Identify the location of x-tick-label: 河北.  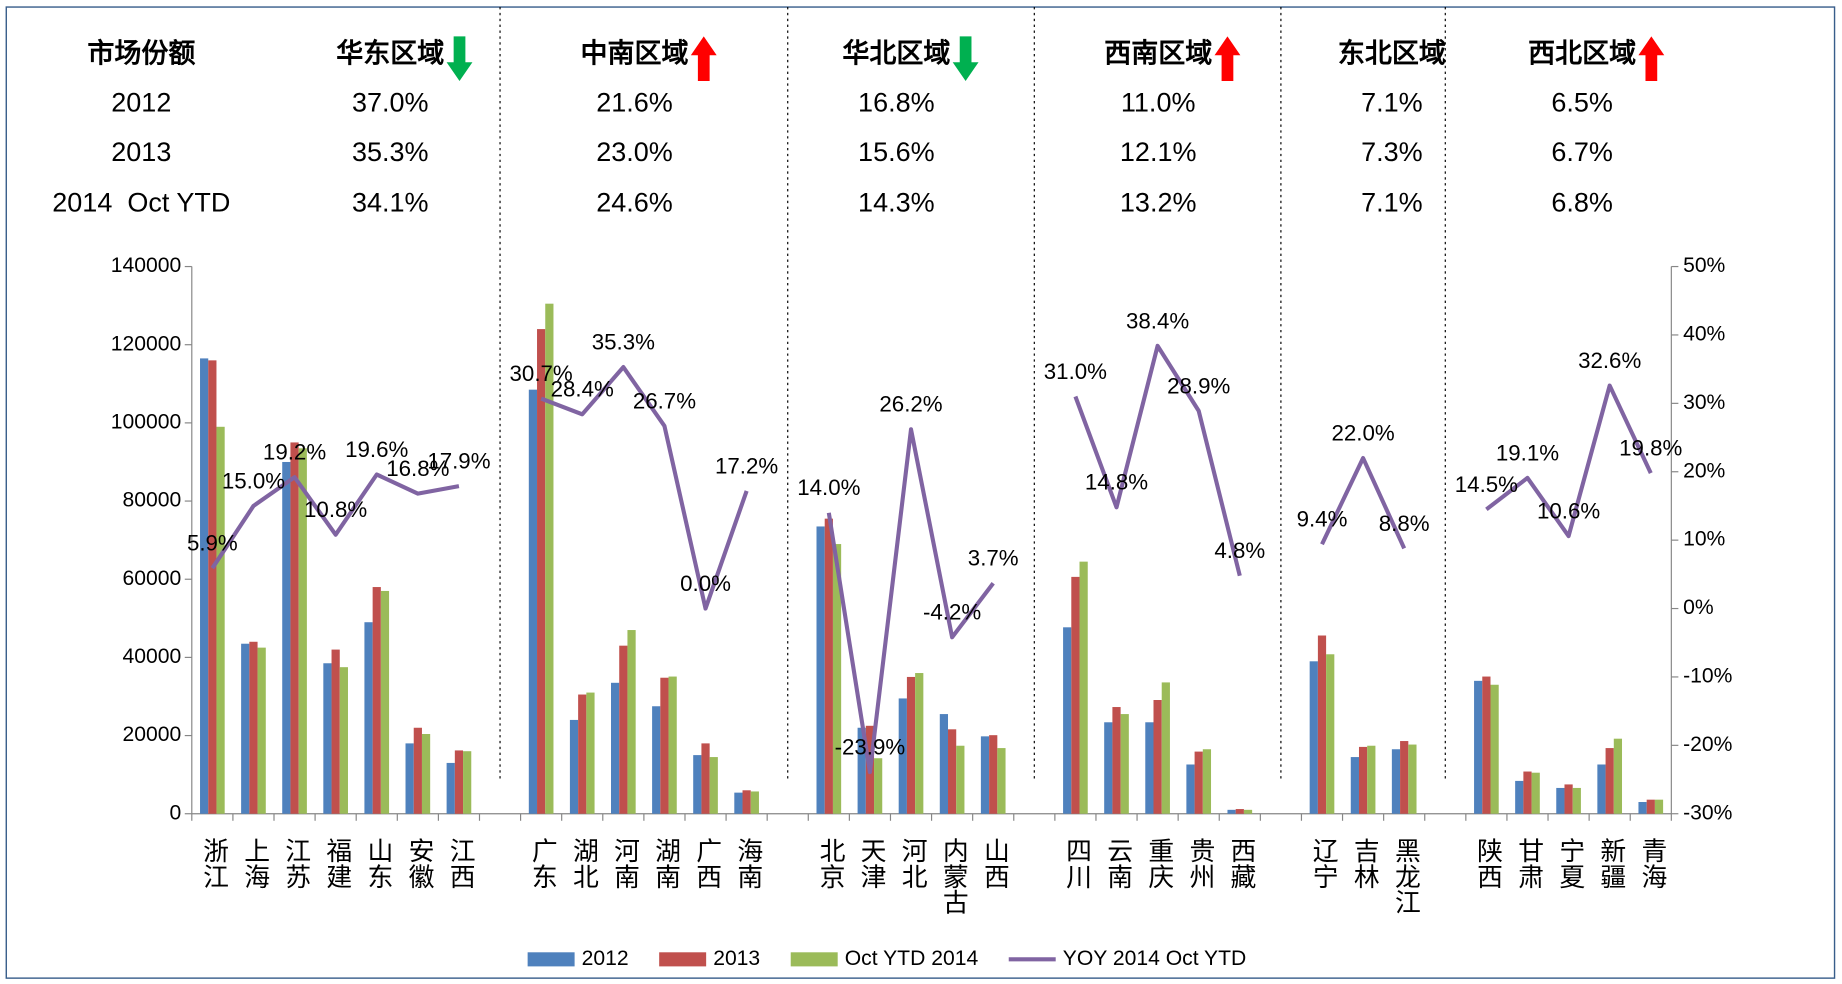
(912, 863).